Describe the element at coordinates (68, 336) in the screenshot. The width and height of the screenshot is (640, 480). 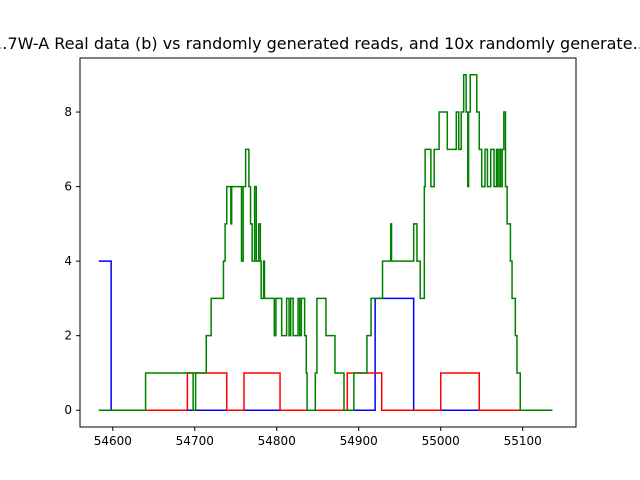
I see `y-tick-label: 2` at that location.